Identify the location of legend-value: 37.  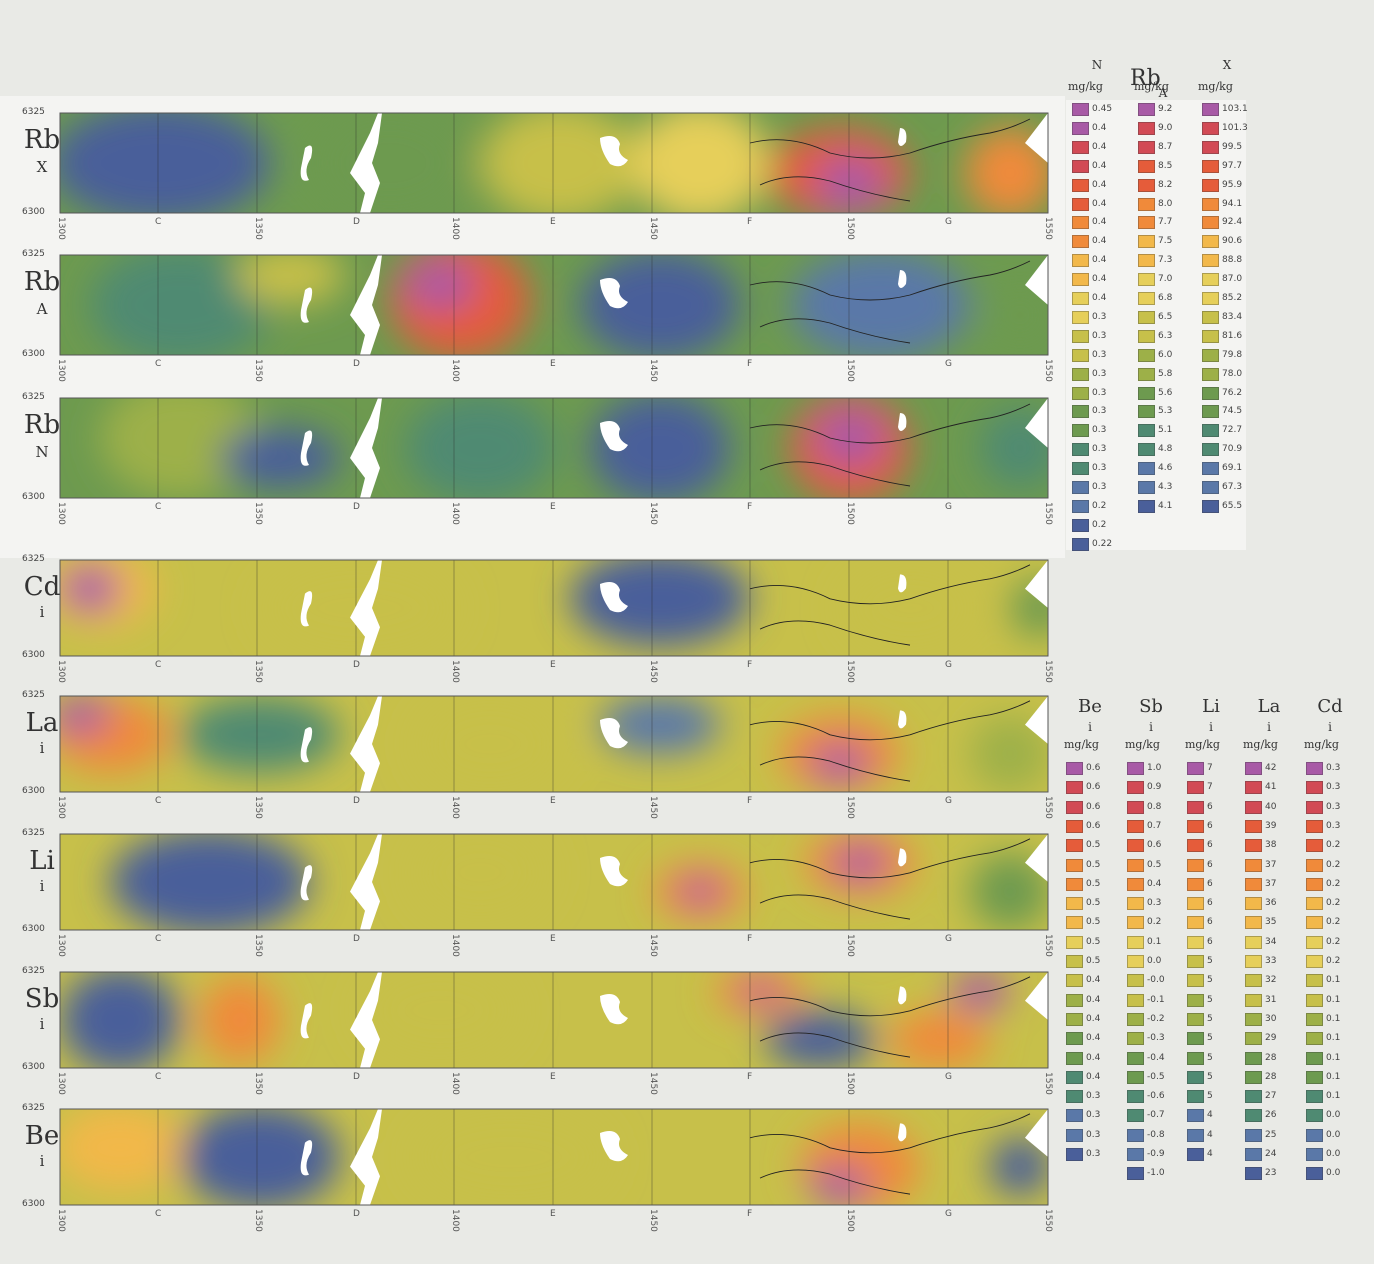
(1271, 864).